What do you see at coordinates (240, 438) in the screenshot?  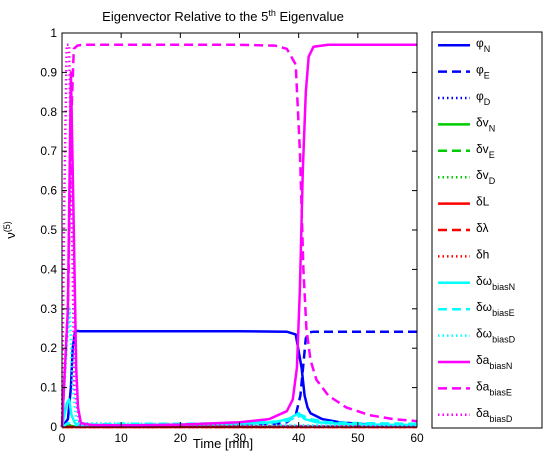 I see `x-tick-label: 30` at bounding box center [240, 438].